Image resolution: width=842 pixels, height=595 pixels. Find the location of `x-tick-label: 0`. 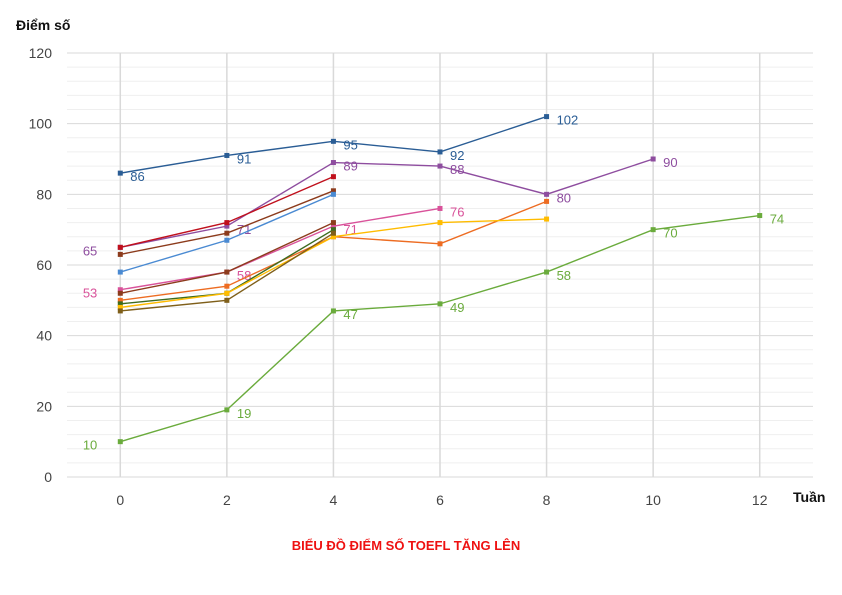

x-tick-label: 0 is located at coordinates (120, 500).